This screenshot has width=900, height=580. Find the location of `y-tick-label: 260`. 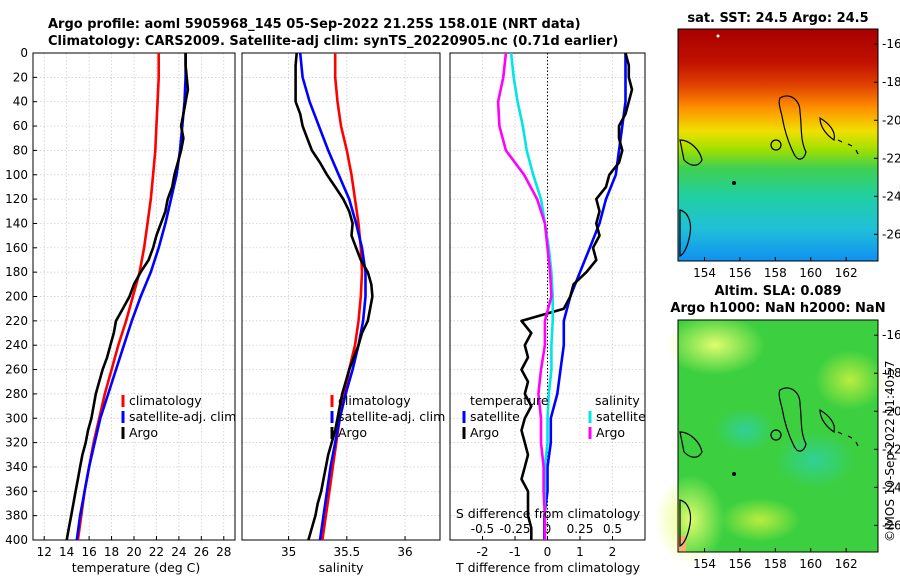

y-tick-label: 260 is located at coordinates (16, 370).